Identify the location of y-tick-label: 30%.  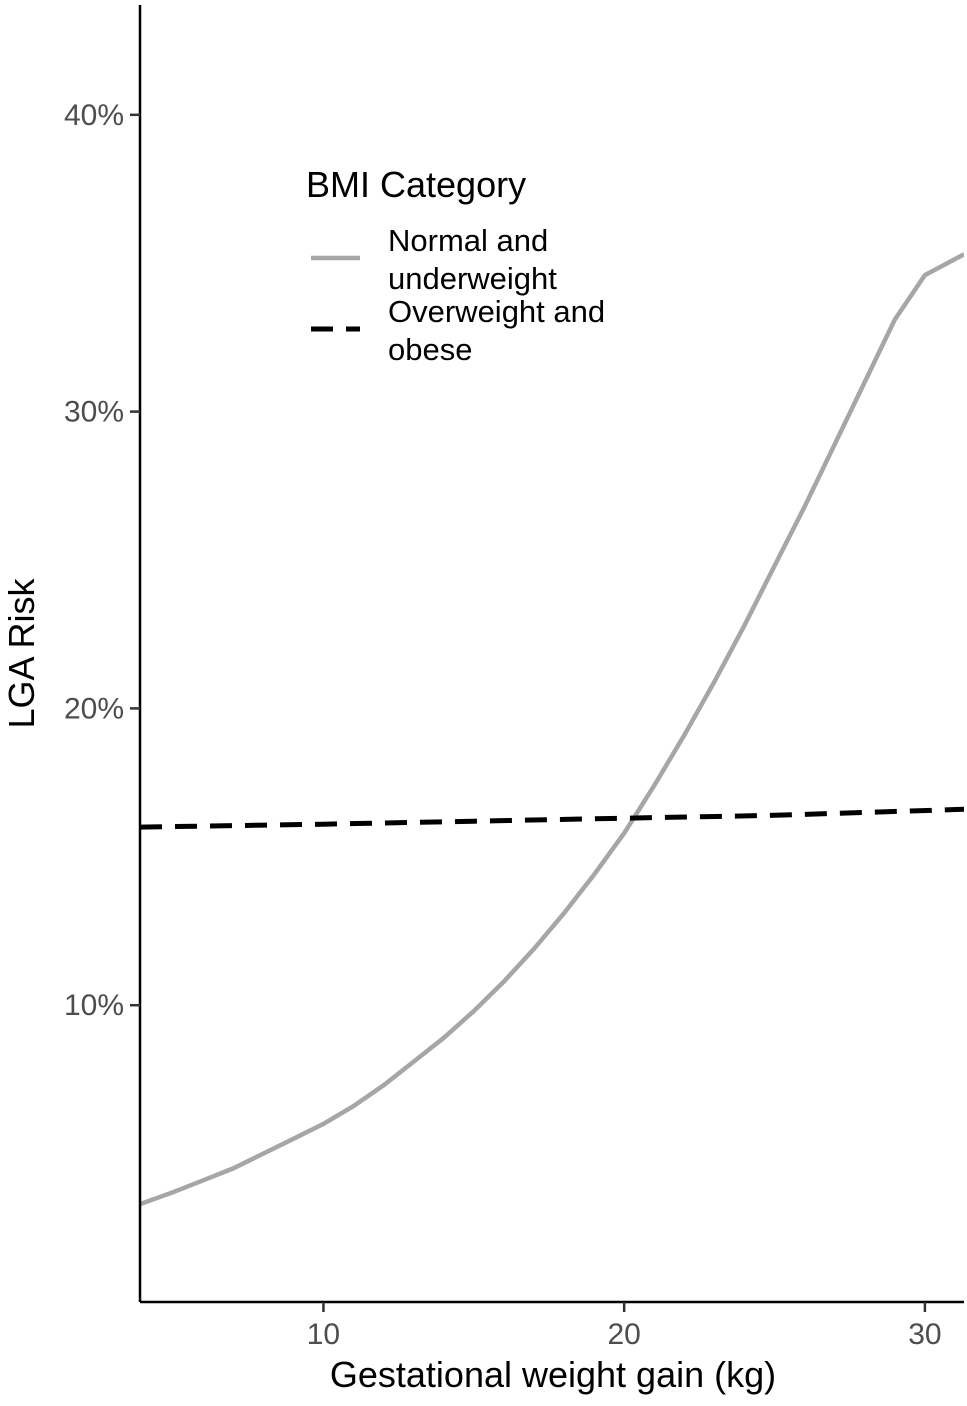
(94, 412).